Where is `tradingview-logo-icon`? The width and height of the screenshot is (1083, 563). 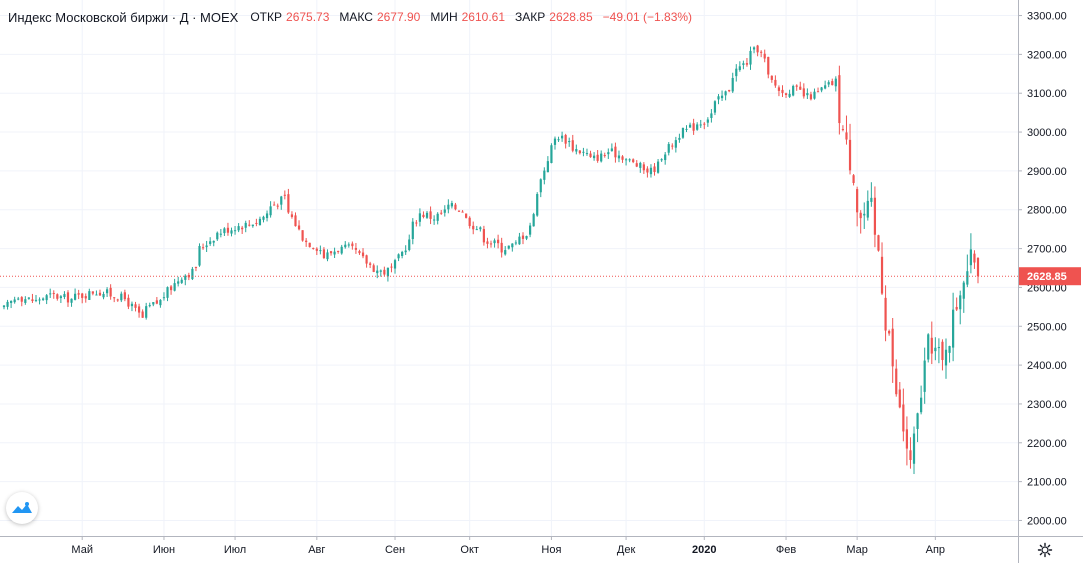
tradingview-logo-icon is located at coordinates (22, 508).